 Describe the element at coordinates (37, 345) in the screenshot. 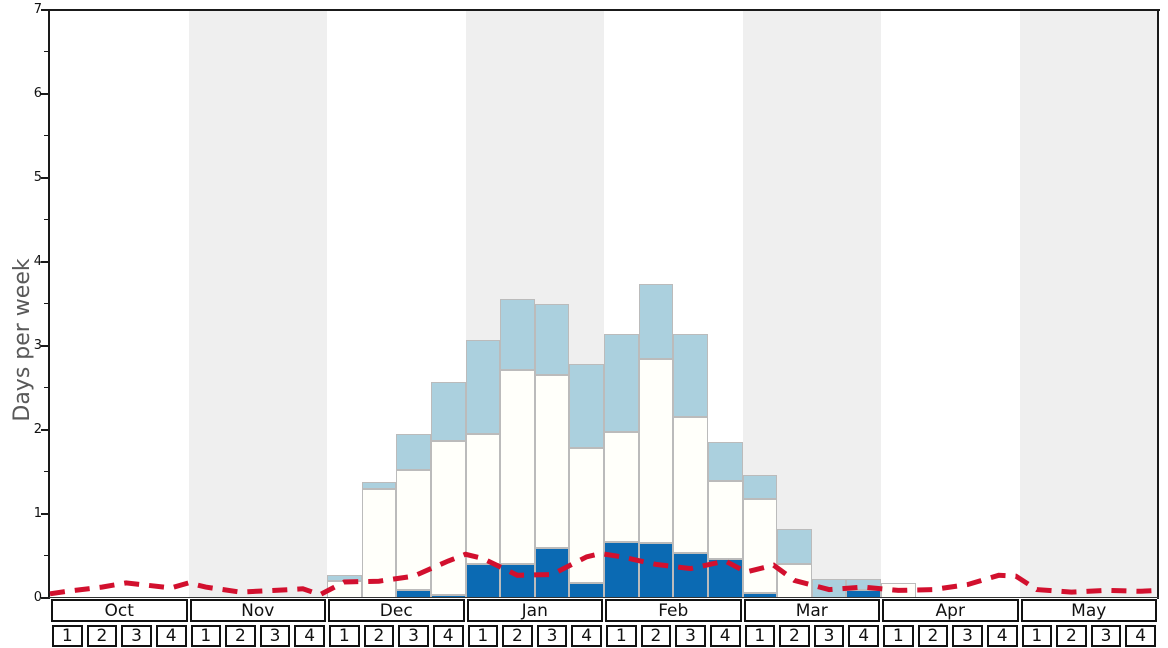

I see `y-tick-label: 3` at that location.